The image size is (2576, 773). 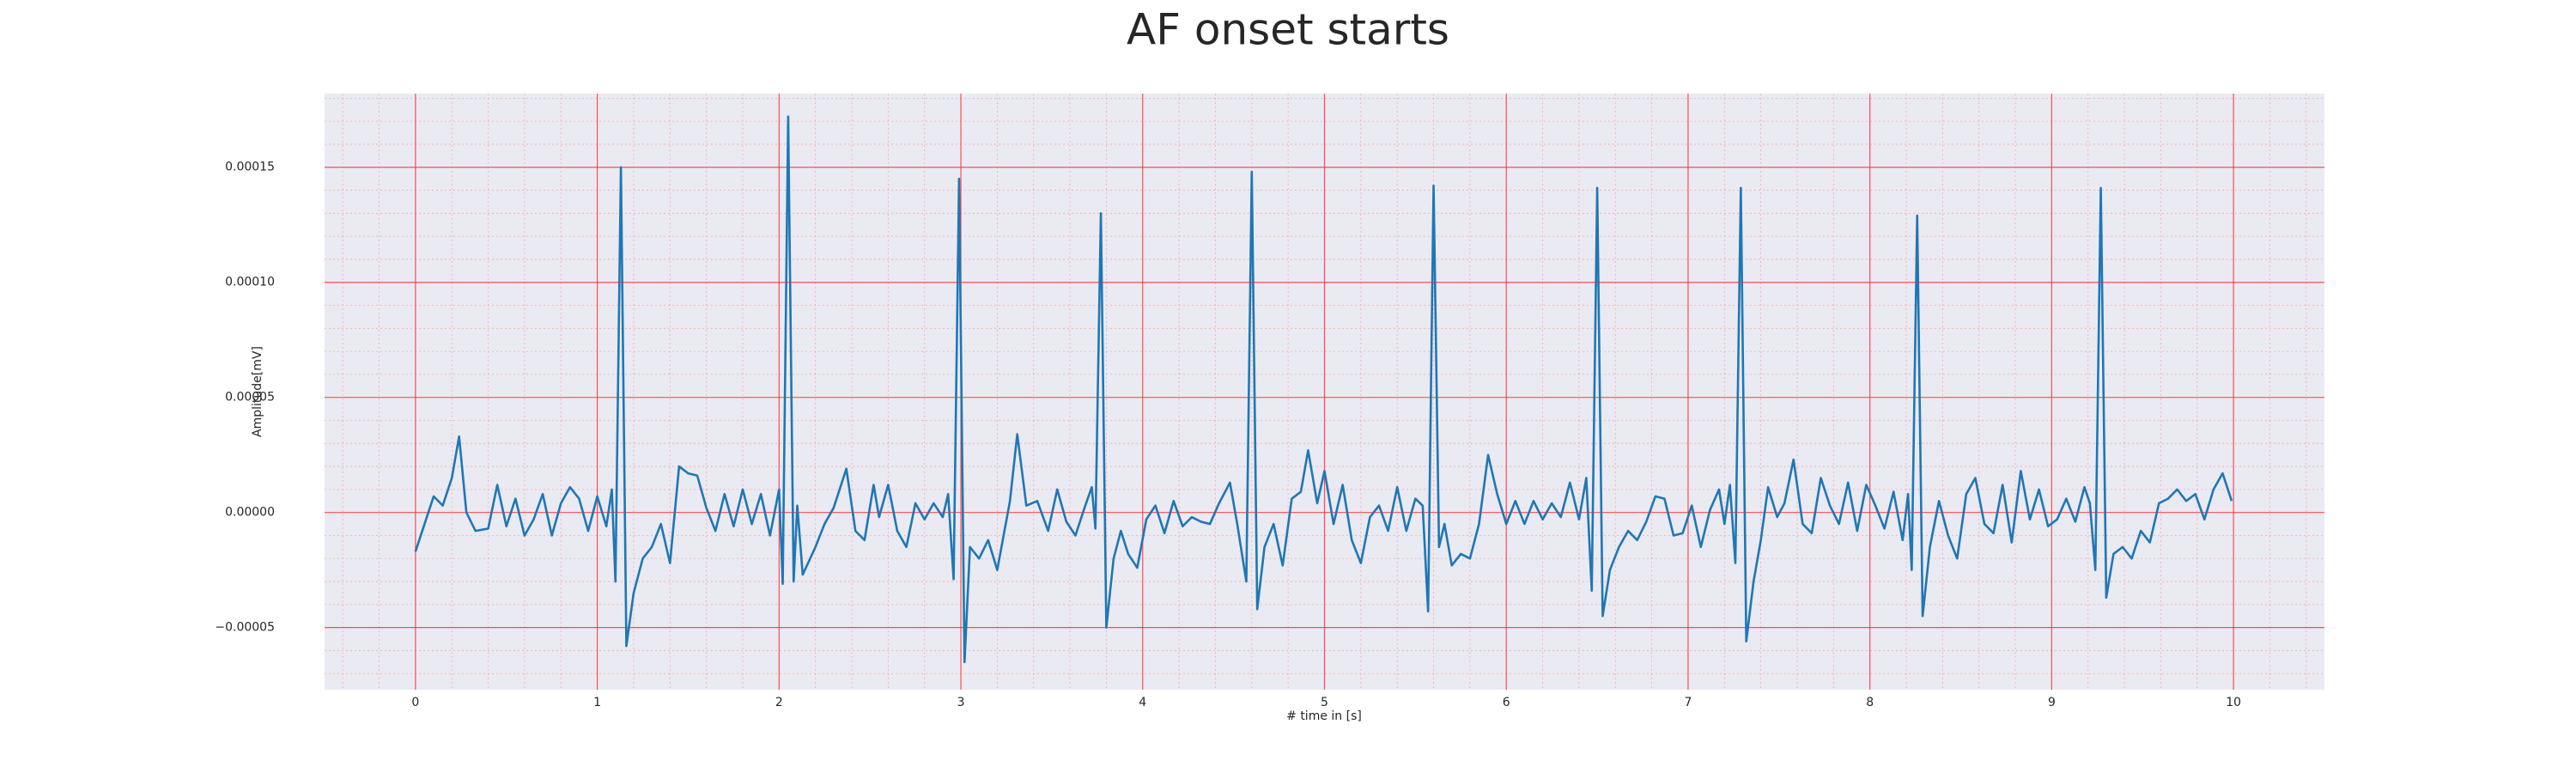 I want to click on x-tick-label: 0, so click(x=415, y=702).